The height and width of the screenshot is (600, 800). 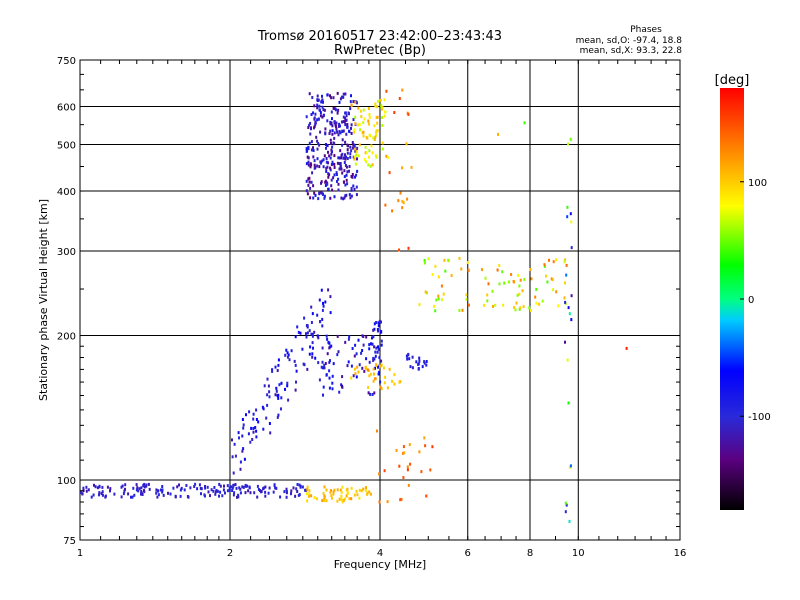 I want to click on colorbar-tick-label: -100, so click(x=759, y=417).